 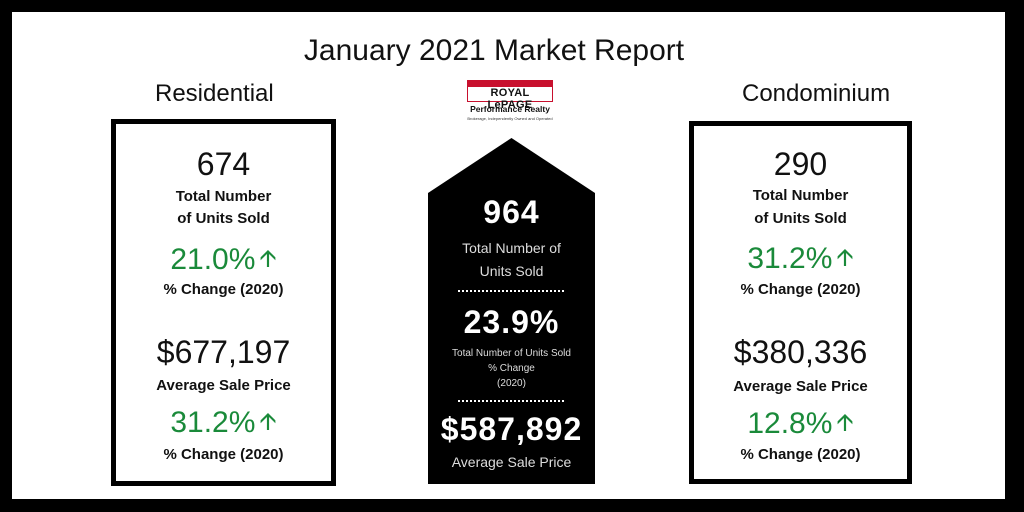 What do you see at coordinates (223, 454) in the screenshot?
I see `residential-change-label-2: % Change (2020)` at bounding box center [223, 454].